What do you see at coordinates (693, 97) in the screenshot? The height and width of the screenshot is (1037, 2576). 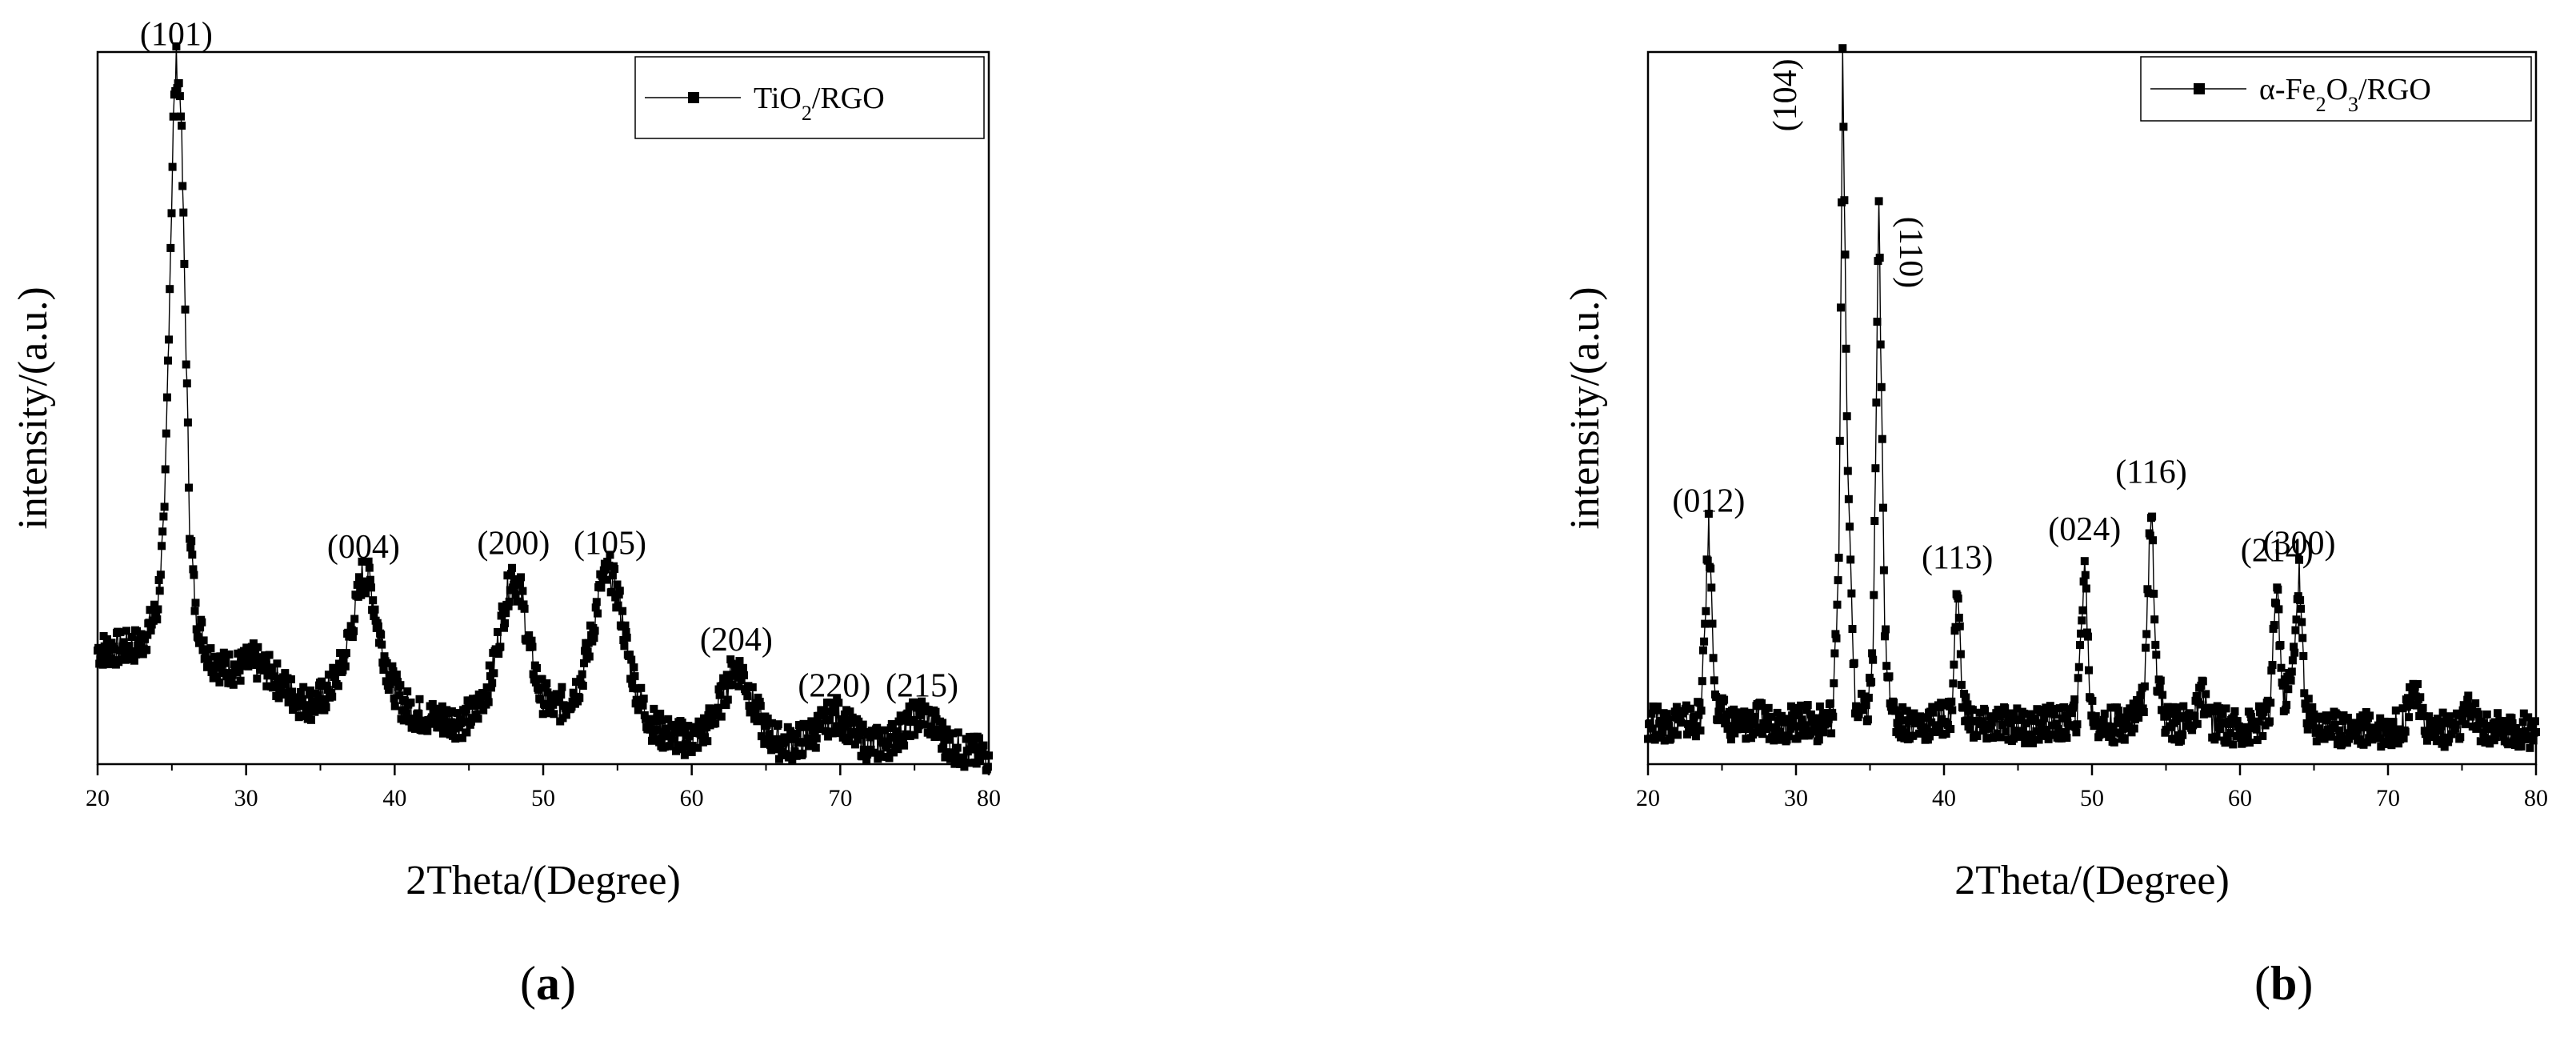 I see `legend-marker` at bounding box center [693, 97].